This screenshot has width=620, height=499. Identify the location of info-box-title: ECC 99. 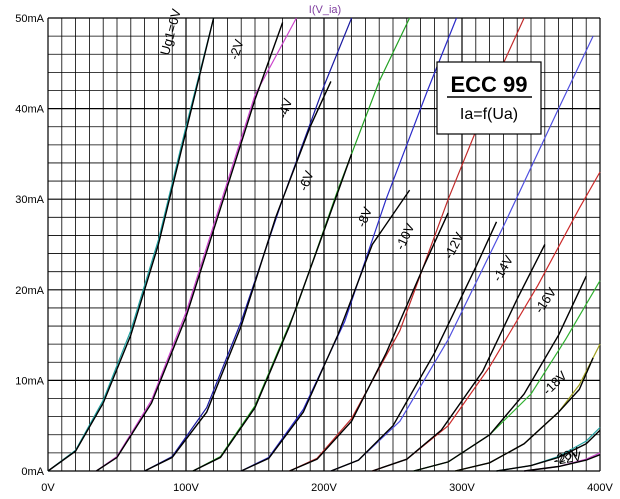
(488, 84).